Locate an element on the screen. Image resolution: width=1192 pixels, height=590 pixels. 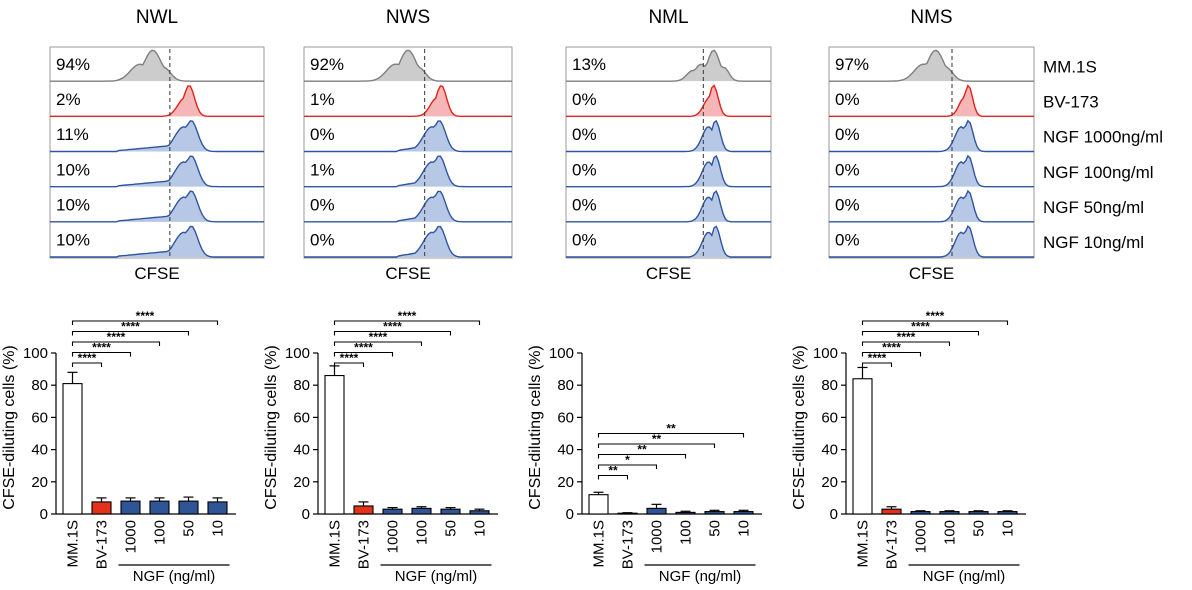
row-label: NGF 10ng/ml is located at coordinates (1093, 242).